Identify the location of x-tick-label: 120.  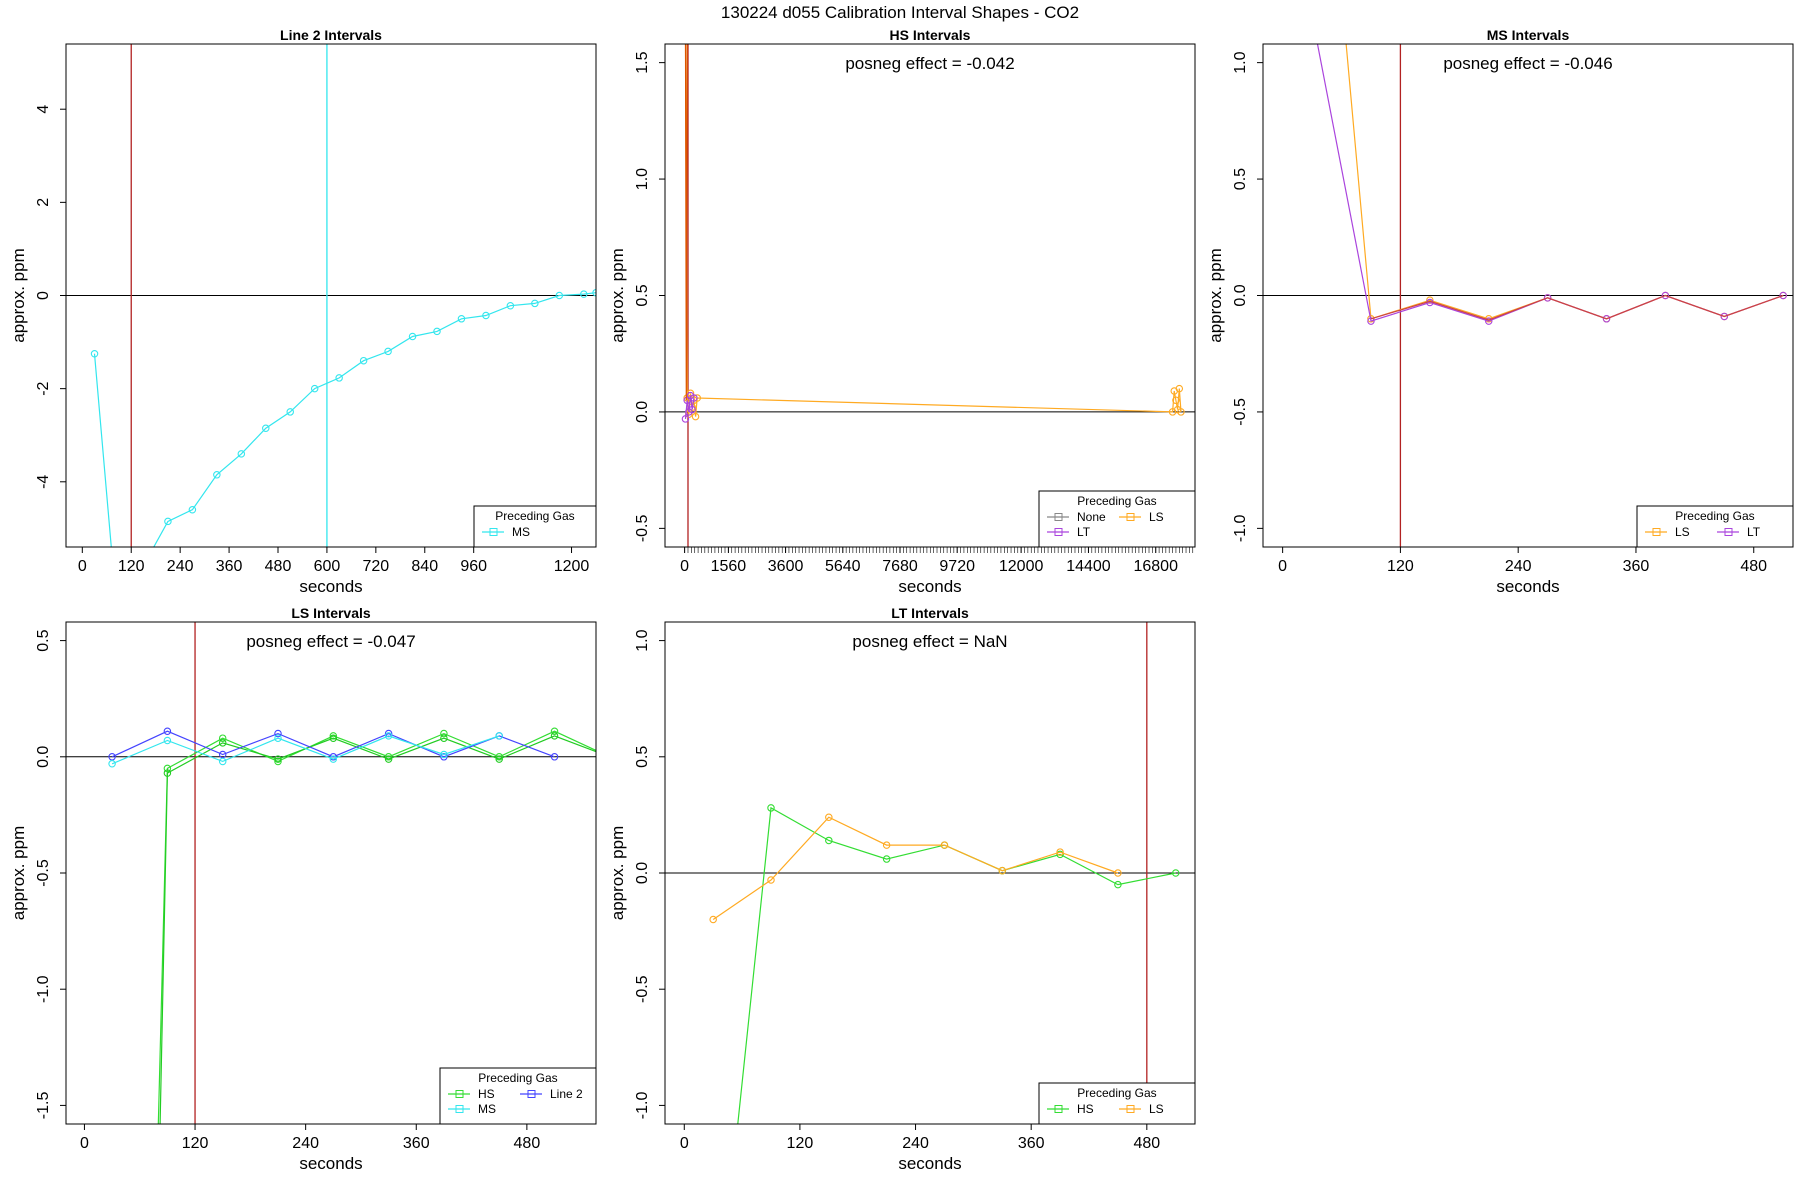
(1400, 566).